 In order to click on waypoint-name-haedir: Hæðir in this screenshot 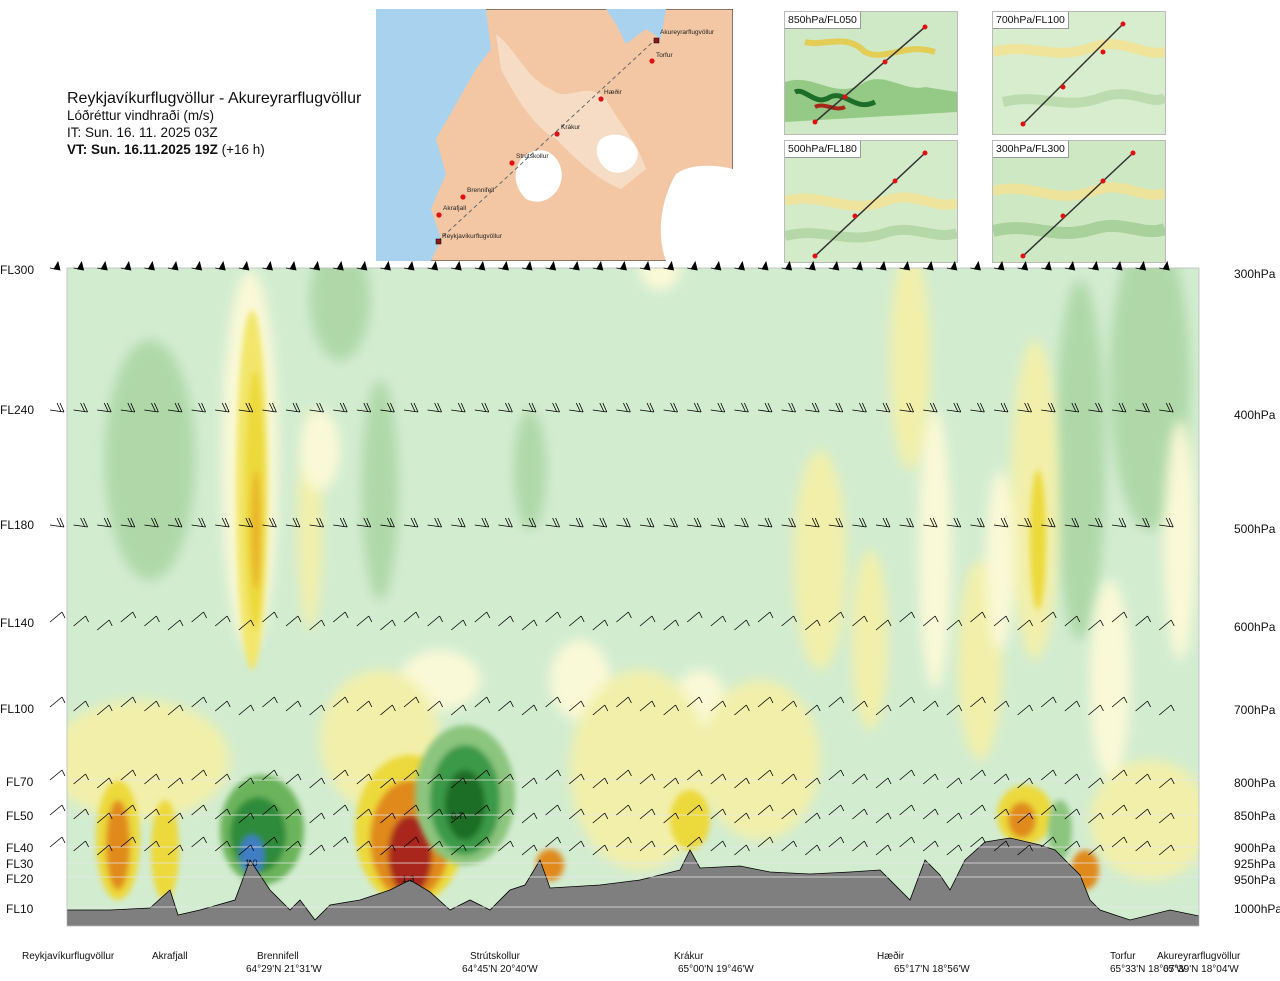, I will do `click(891, 956)`.